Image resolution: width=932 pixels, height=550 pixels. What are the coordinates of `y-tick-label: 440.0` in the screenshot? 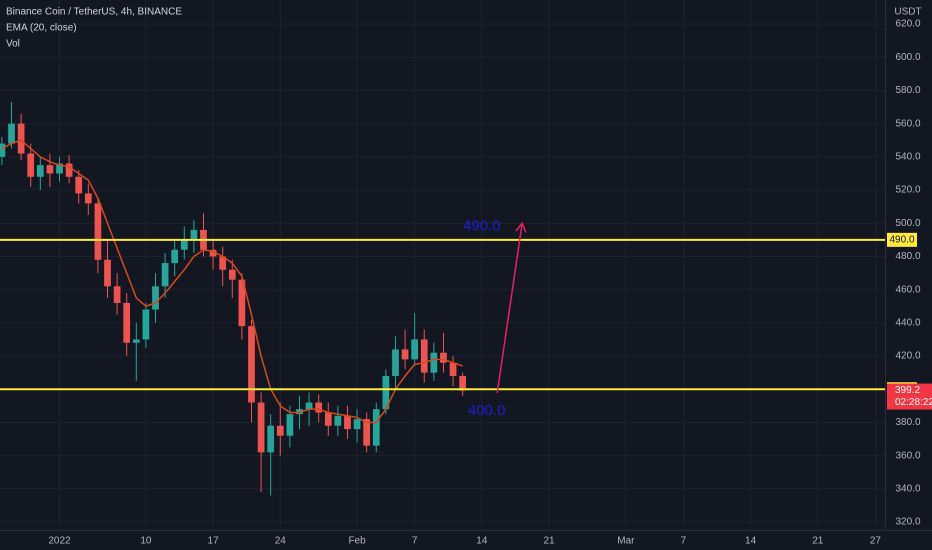 It's located at (907, 322).